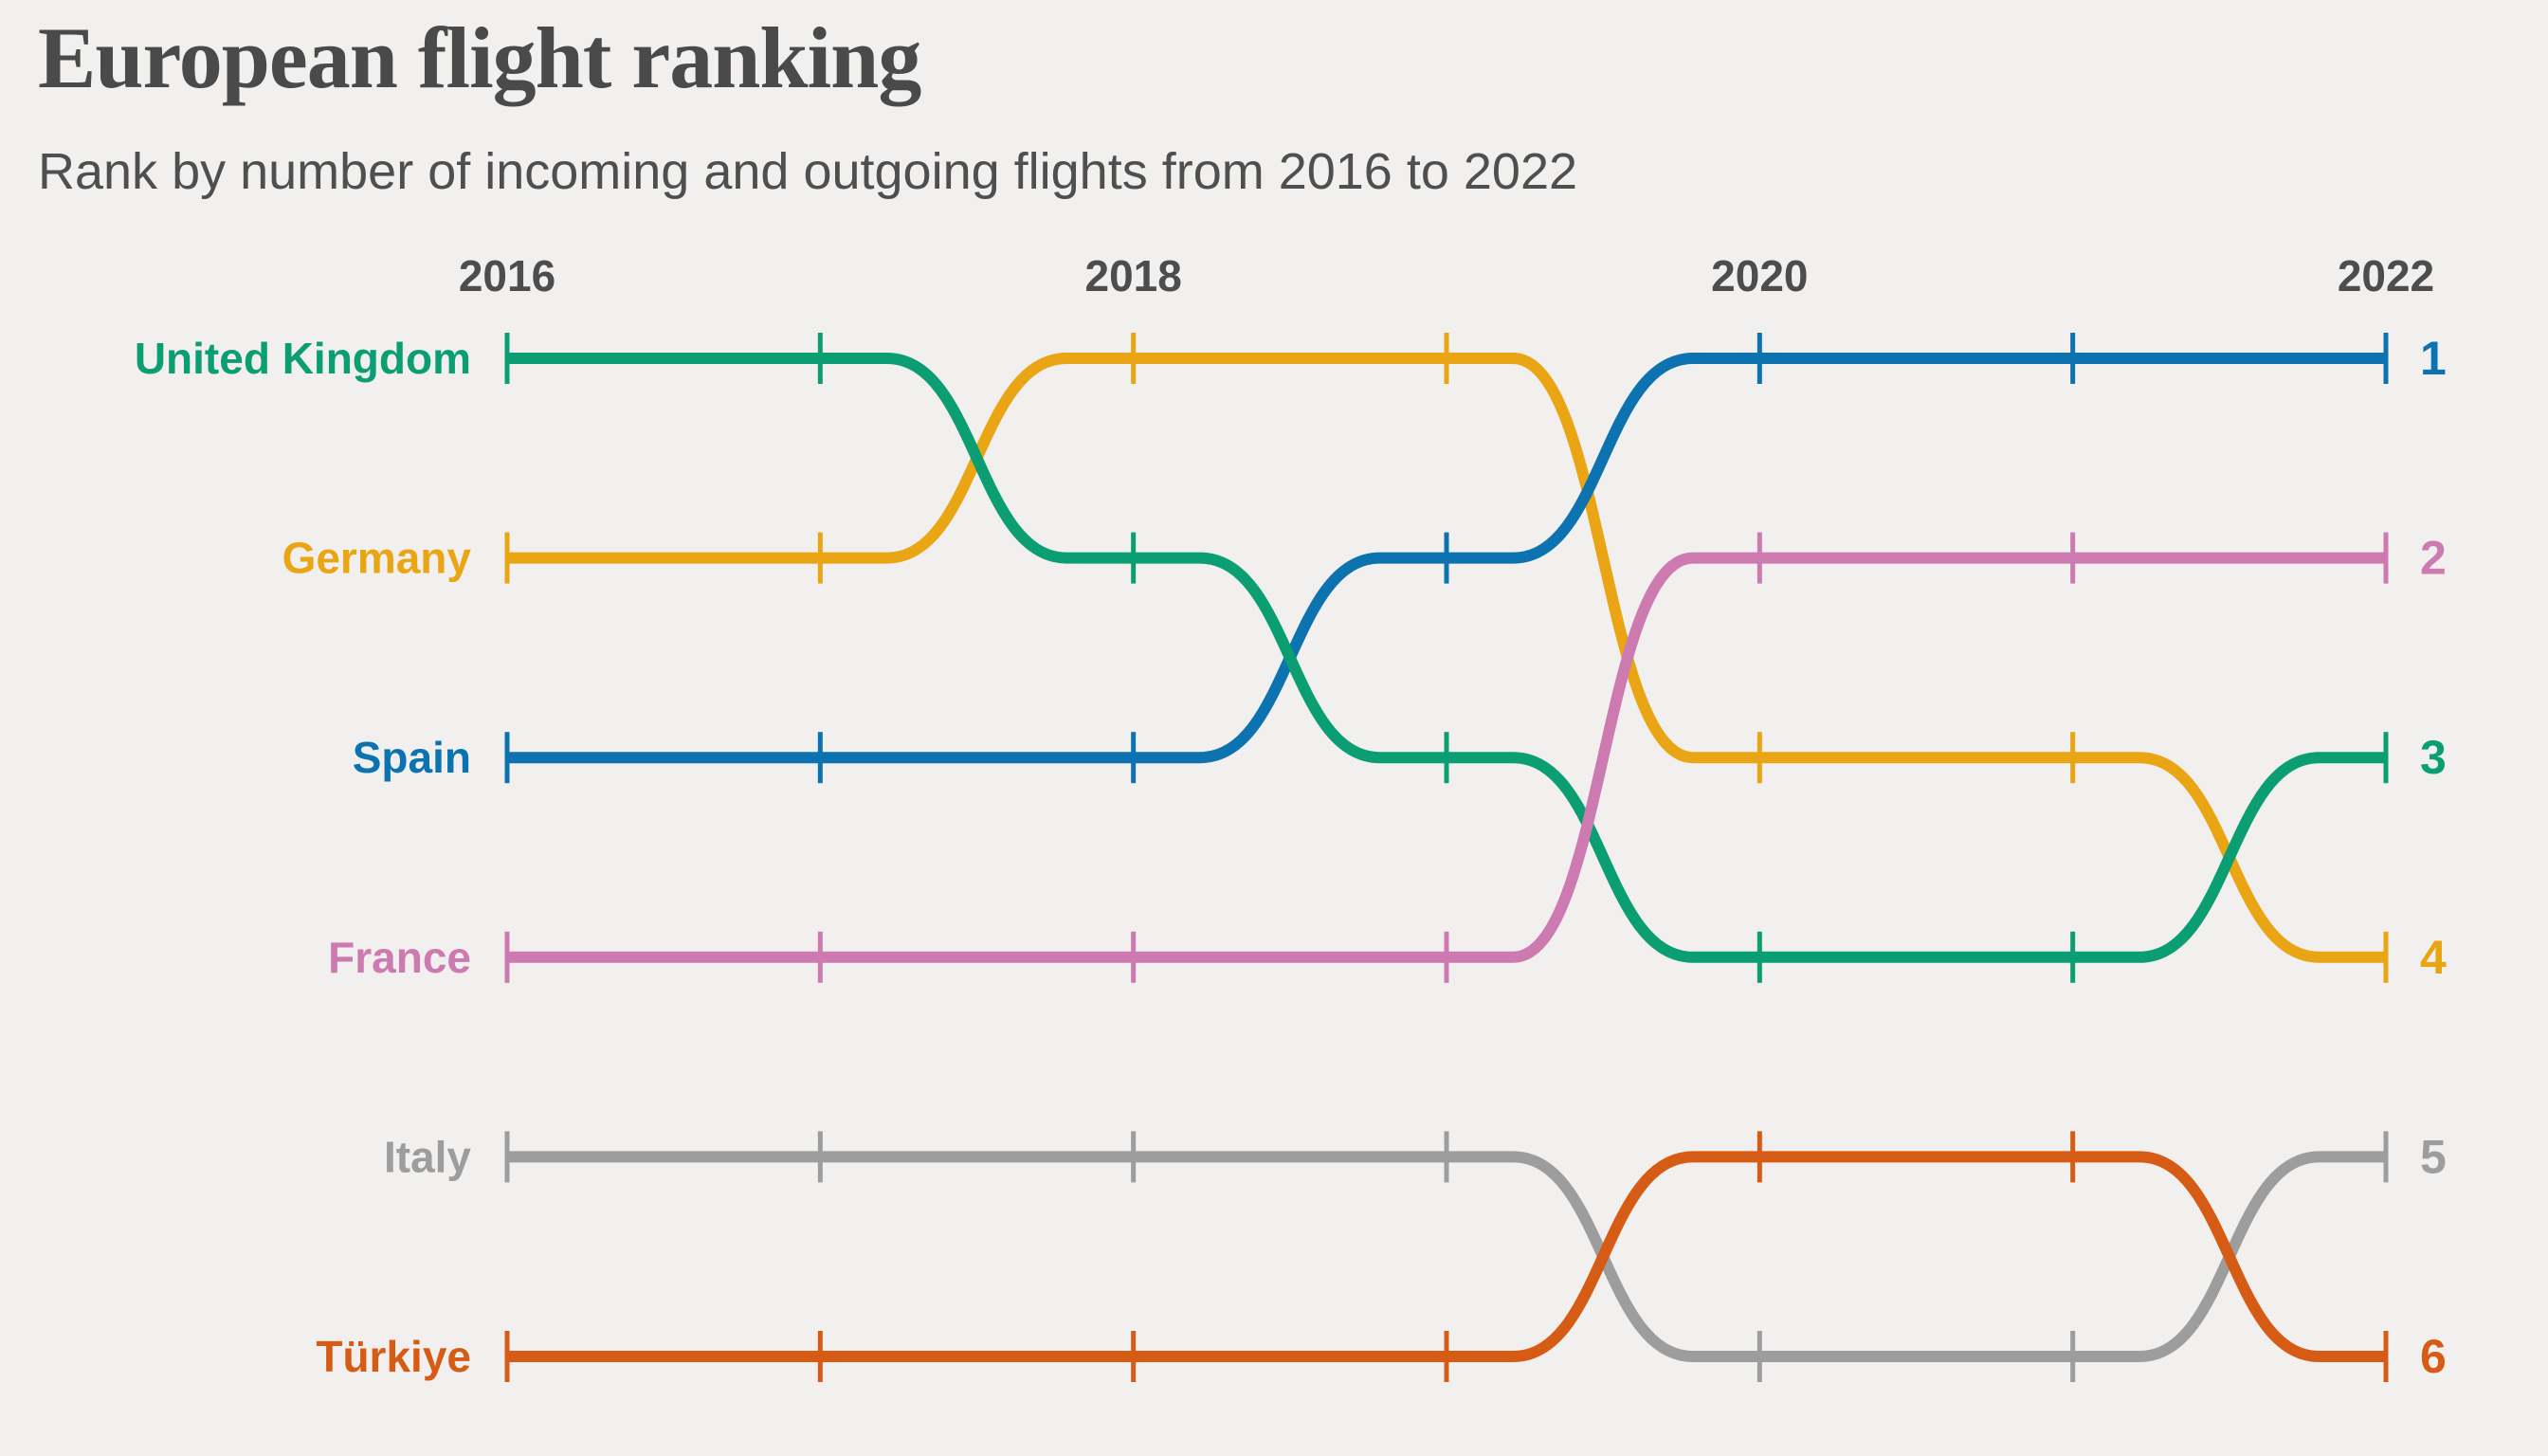  I want to click on rank-label: 6, so click(2433, 1356).